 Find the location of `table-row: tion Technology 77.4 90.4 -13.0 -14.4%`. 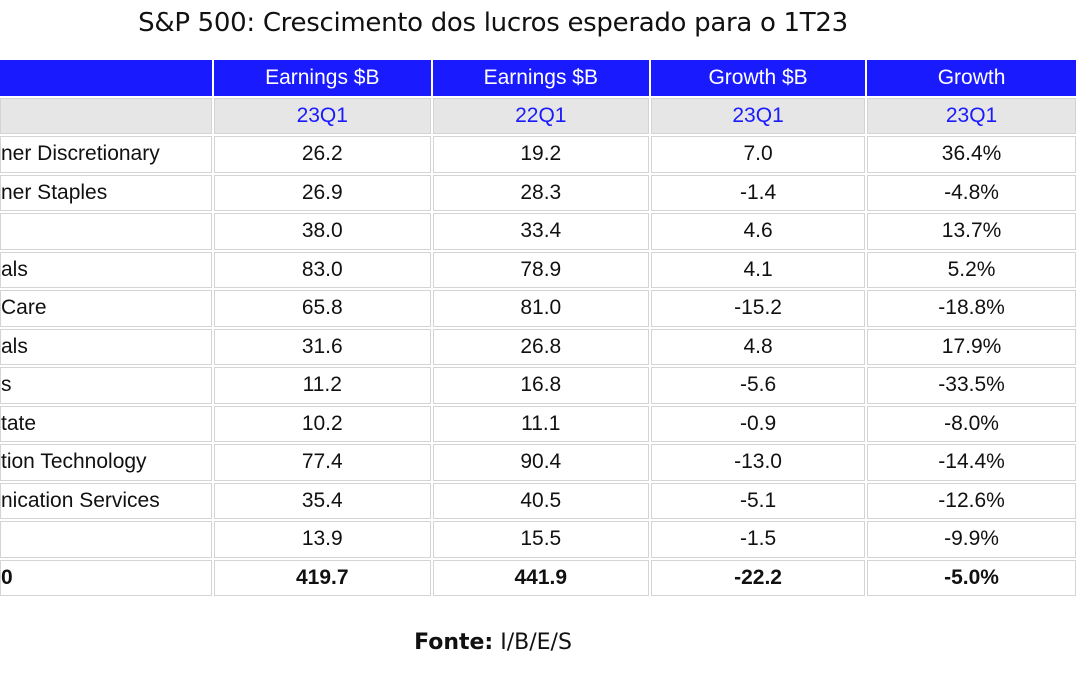

table-row: tion Technology 77.4 90.4 -13.0 -14.4% is located at coordinates (538, 462).